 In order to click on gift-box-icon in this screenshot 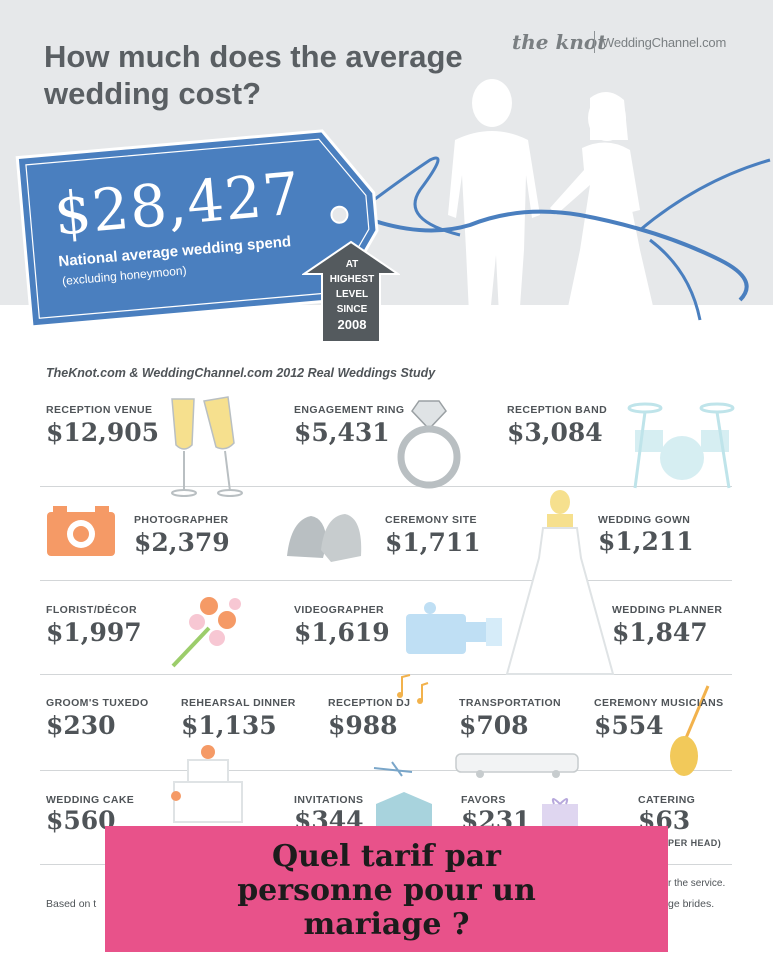, I will do `click(560, 814)`.